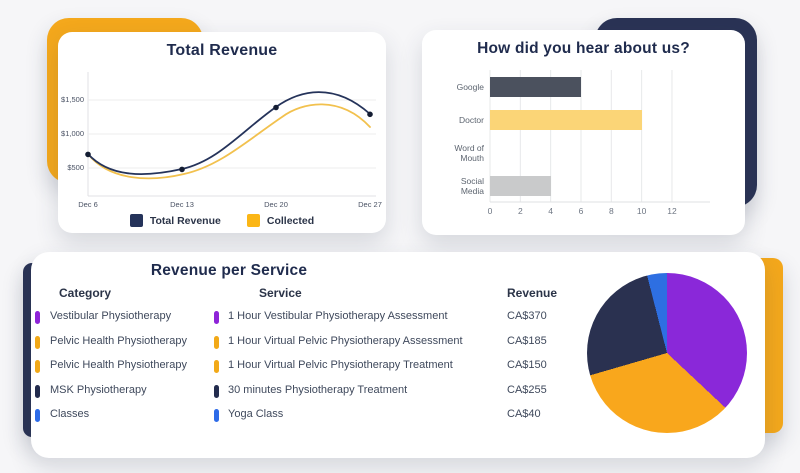 This screenshot has height=473, width=800. Describe the element at coordinates (229, 138) in the screenshot. I see `data-point-markers` at that location.